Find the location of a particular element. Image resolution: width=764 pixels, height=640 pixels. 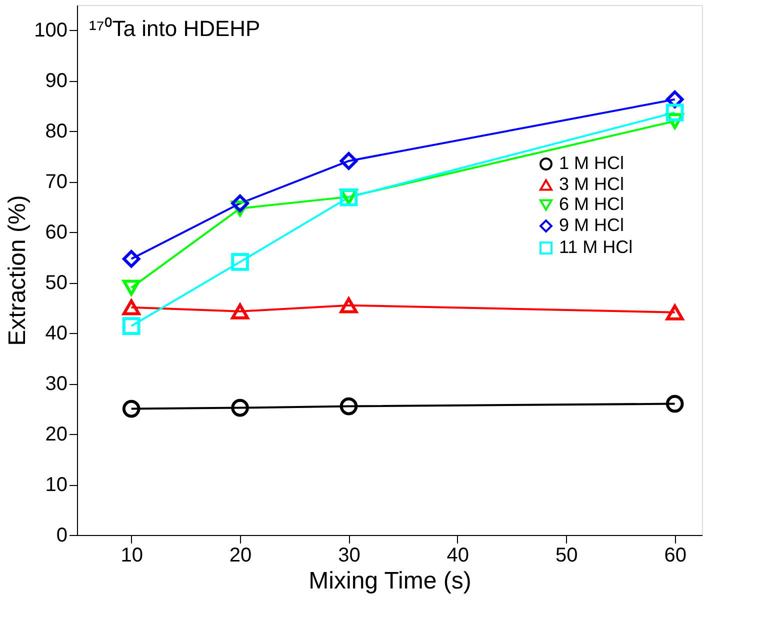

annotation: ¹⁷⁰Ta into HDEHP is located at coordinates (174, 28).